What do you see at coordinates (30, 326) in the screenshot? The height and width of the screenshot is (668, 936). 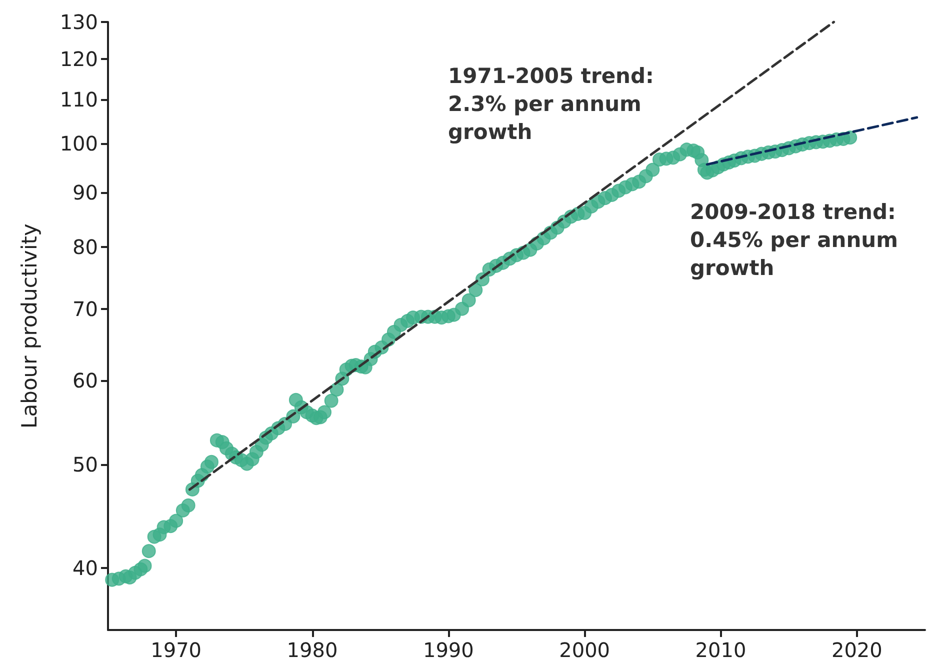 I see `y-axis-title: Labour productivity` at bounding box center [30, 326].